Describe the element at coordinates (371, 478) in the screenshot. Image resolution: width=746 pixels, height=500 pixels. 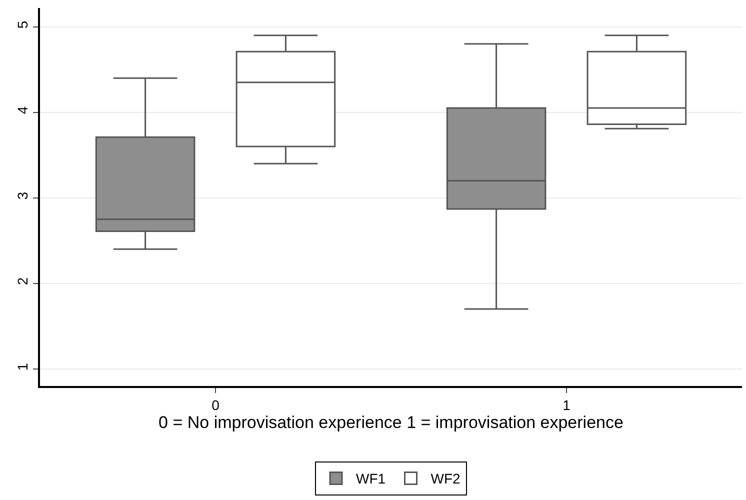
I see `legend-label: WF1` at that location.